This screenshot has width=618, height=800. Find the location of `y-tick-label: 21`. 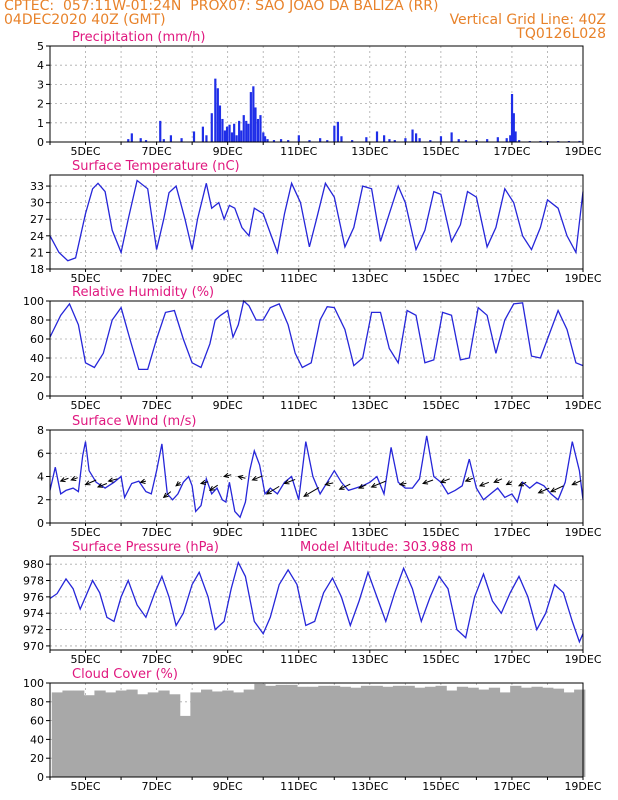

y-tick-label: 21 is located at coordinates (37, 252).